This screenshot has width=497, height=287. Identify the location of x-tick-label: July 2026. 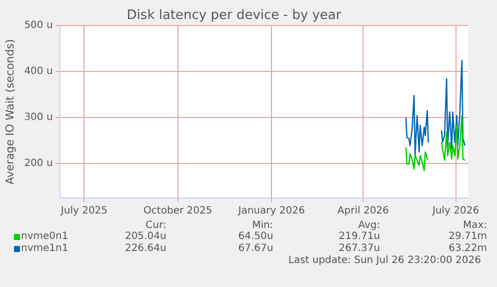
(455, 211).